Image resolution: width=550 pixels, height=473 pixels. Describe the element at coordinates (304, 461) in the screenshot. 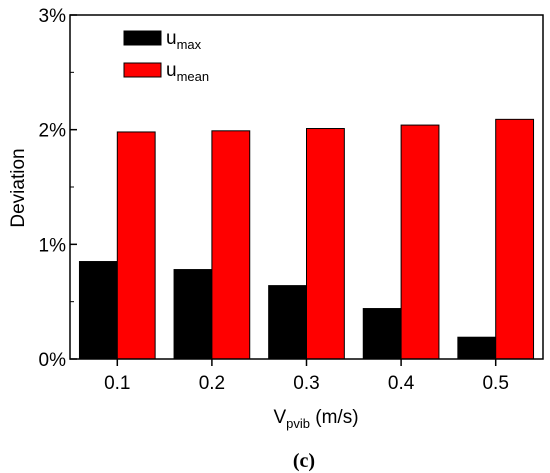

I see `panel-label: (c)` at that location.